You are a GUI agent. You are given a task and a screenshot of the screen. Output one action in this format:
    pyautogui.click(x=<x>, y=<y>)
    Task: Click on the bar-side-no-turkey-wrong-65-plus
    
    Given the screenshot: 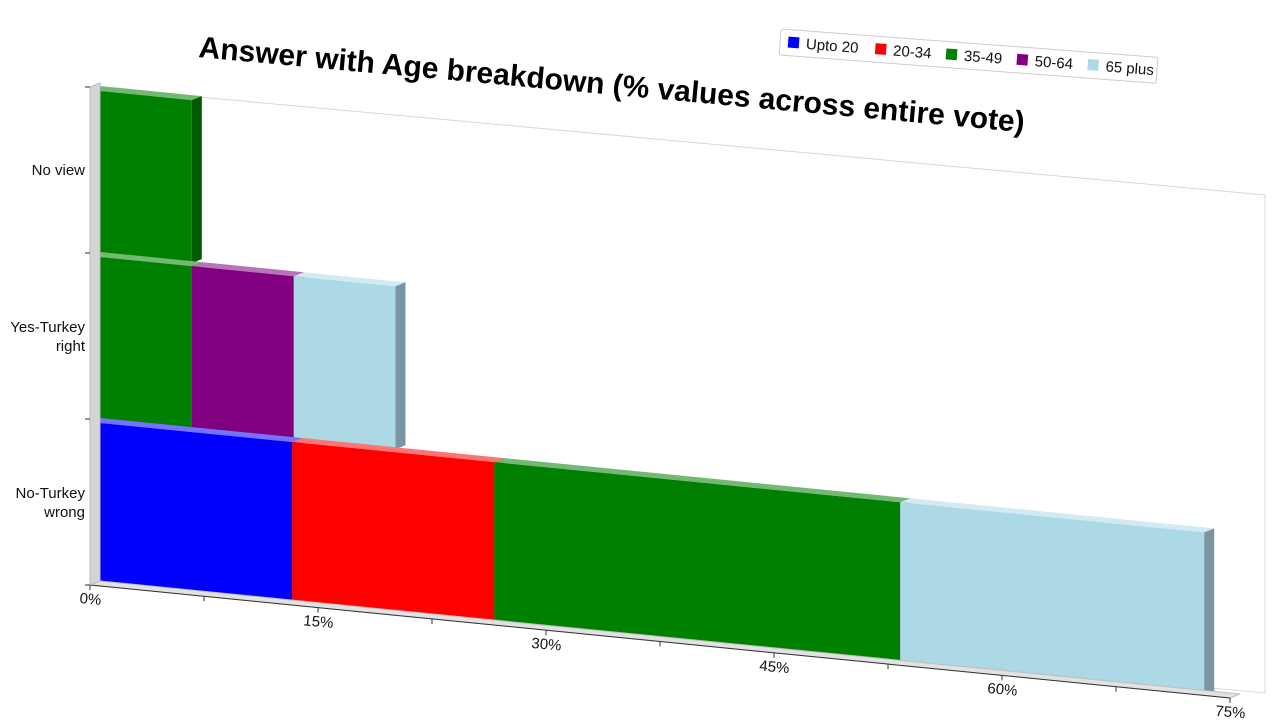 What is the action you would take?
    pyautogui.click(x=1209, y=612)
    